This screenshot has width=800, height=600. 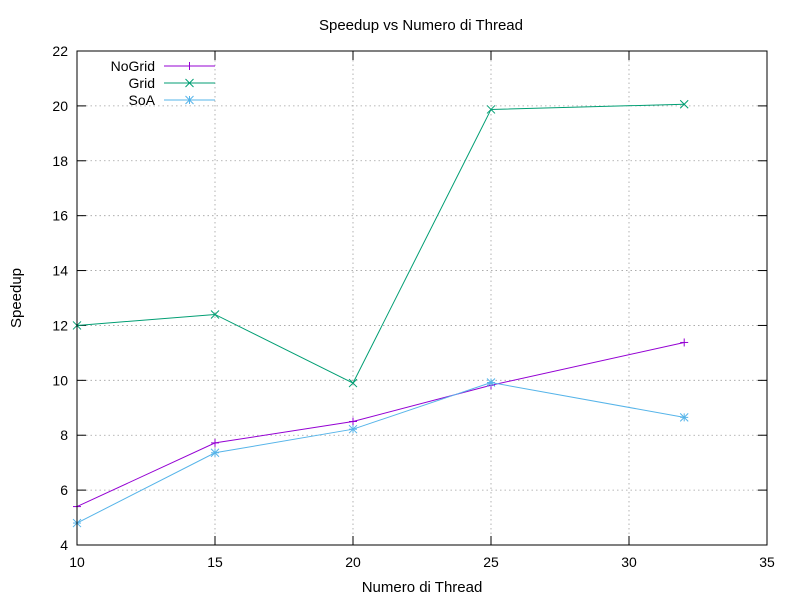 What do you see at coordinates (60, 161) in the screenshot?
I see `y-tick-label: 18` at bounding box center [60, 161].